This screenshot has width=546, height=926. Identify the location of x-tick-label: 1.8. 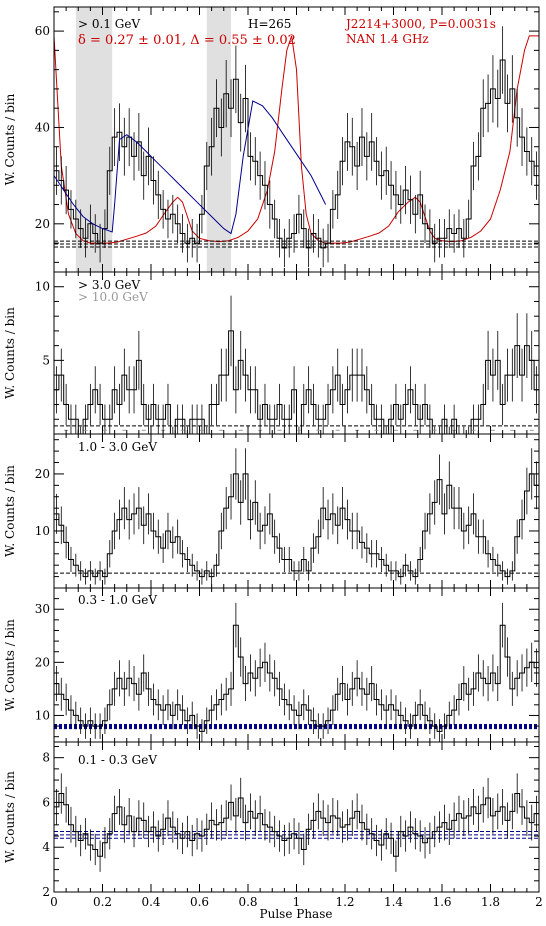
(490, 902).